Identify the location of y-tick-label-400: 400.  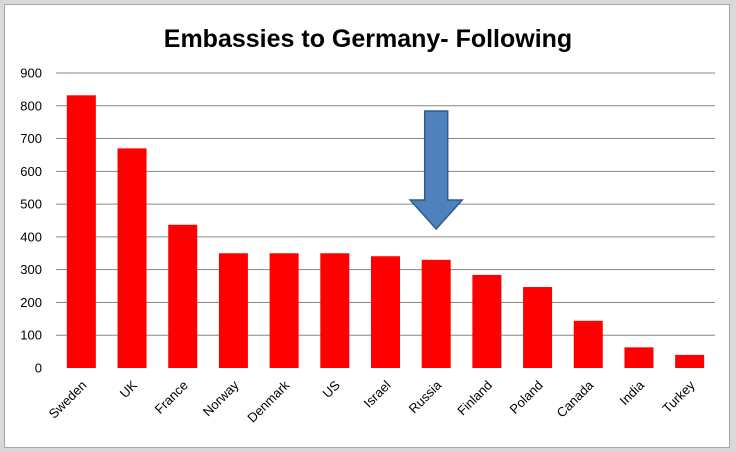
(31, 236).